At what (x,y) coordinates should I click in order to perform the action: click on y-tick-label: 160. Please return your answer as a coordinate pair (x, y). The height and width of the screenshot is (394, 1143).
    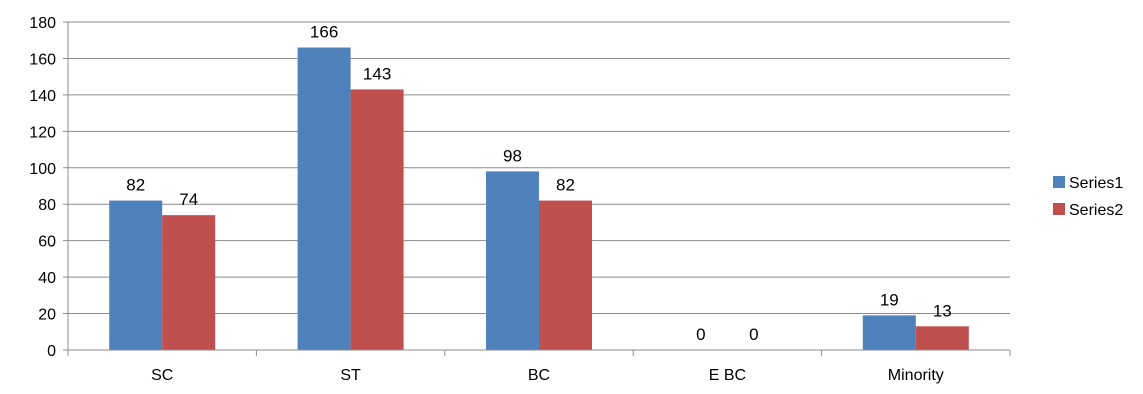
    Looking at the image, I should click on (42, 59).